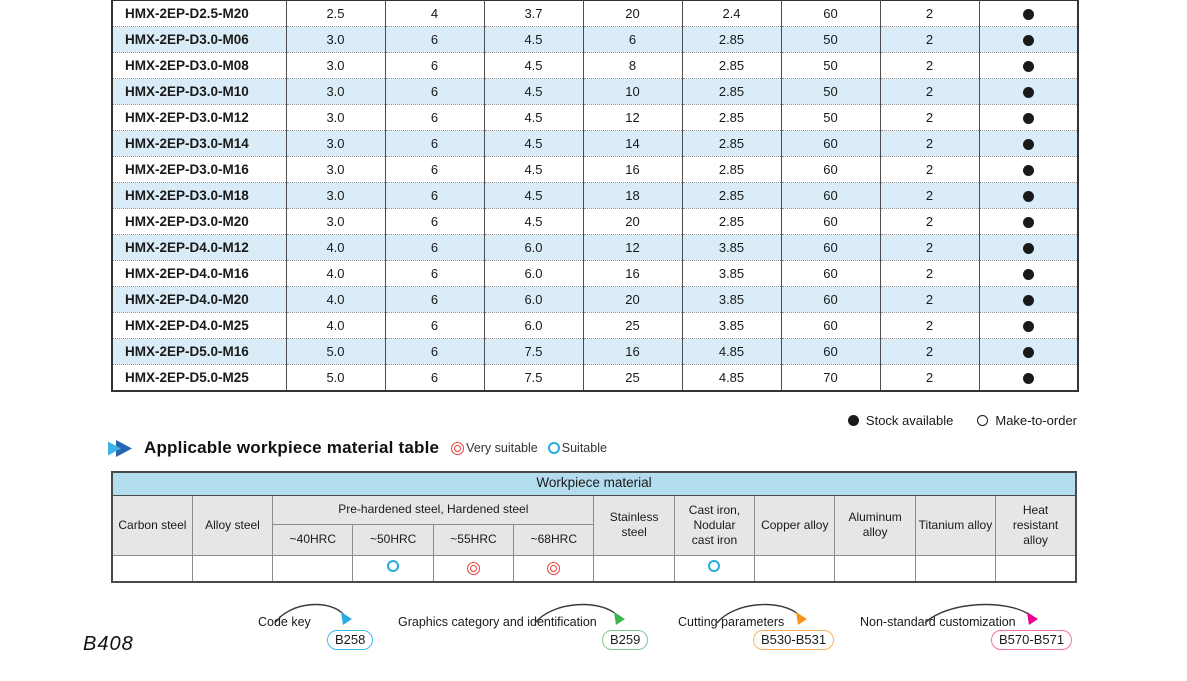  I want to click on spec-row: HMX-2EP-D3.0-M08 3.0 6 4.5 8 2.85 50 2, so click(595, 65).